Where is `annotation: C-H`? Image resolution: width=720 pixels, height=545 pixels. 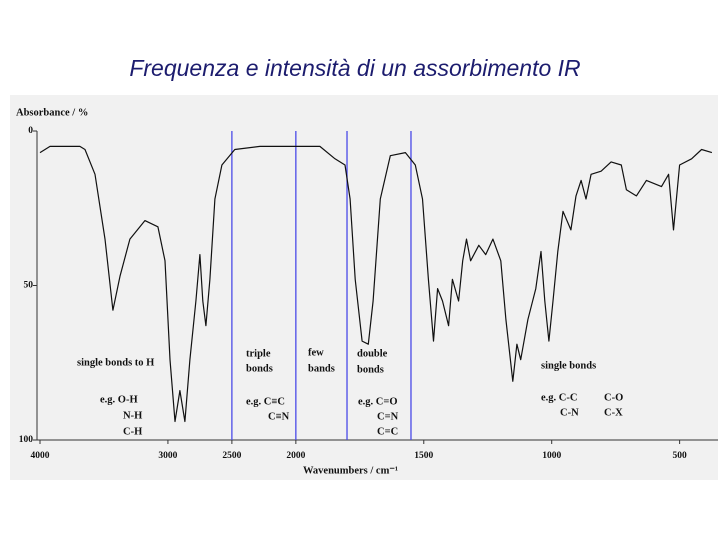
annotation: C-H is located at coordinates (132, 431).